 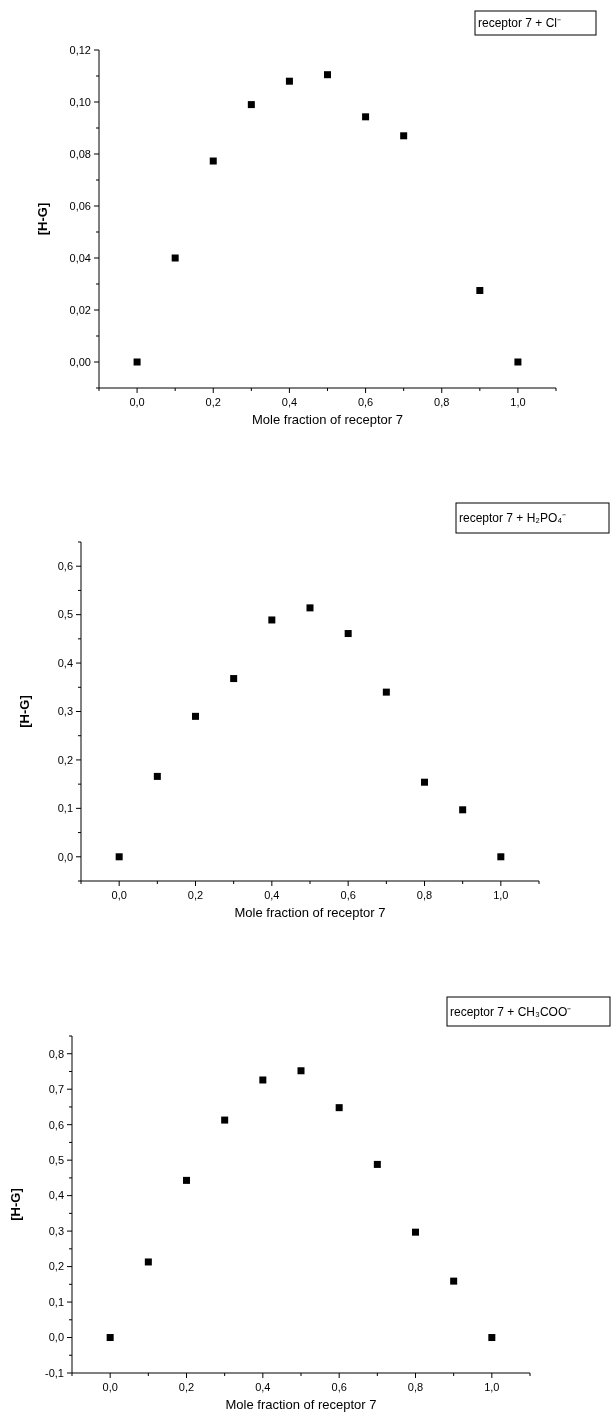 I want to click on y-tick-label: 0,12, so click(x=80, y=49).